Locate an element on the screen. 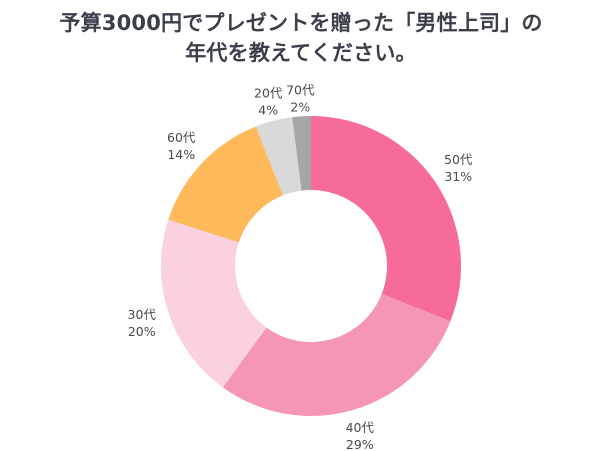  slice-60代 is located at coordinates (226, 184).